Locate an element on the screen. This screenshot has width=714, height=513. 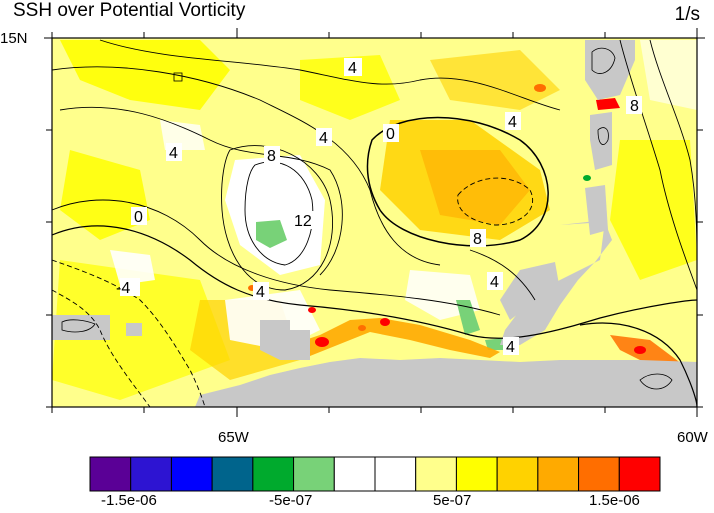
x-tick-label: 60W is located at coordinates (693, 437).